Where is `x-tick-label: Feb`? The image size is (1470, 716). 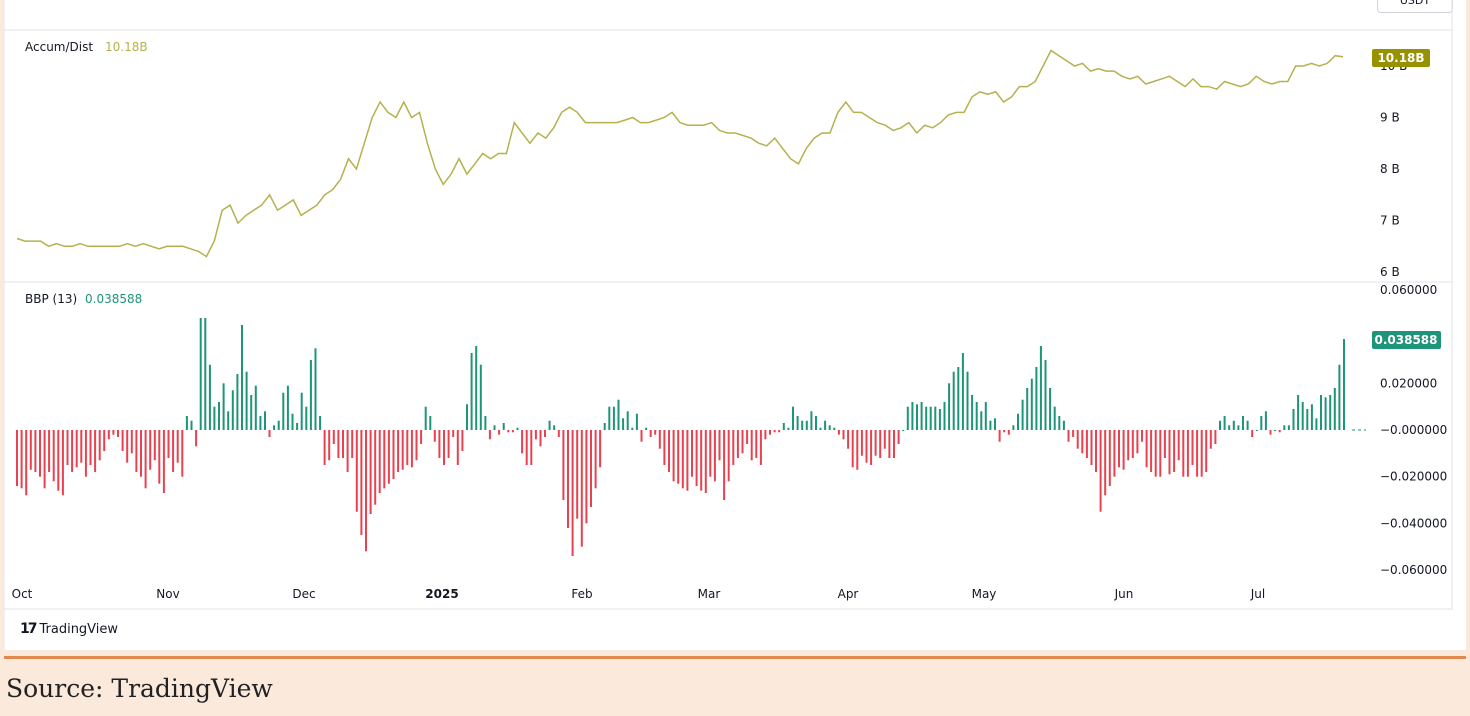
x-tick-label: Feb is located at coordinates (581, 594).